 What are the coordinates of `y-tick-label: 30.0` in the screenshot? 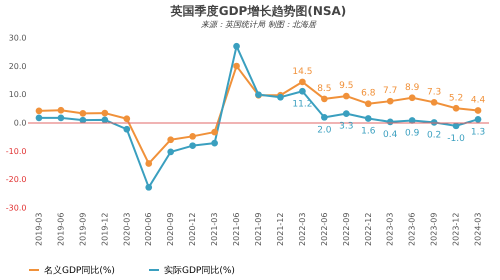 It's located at (17, 38).